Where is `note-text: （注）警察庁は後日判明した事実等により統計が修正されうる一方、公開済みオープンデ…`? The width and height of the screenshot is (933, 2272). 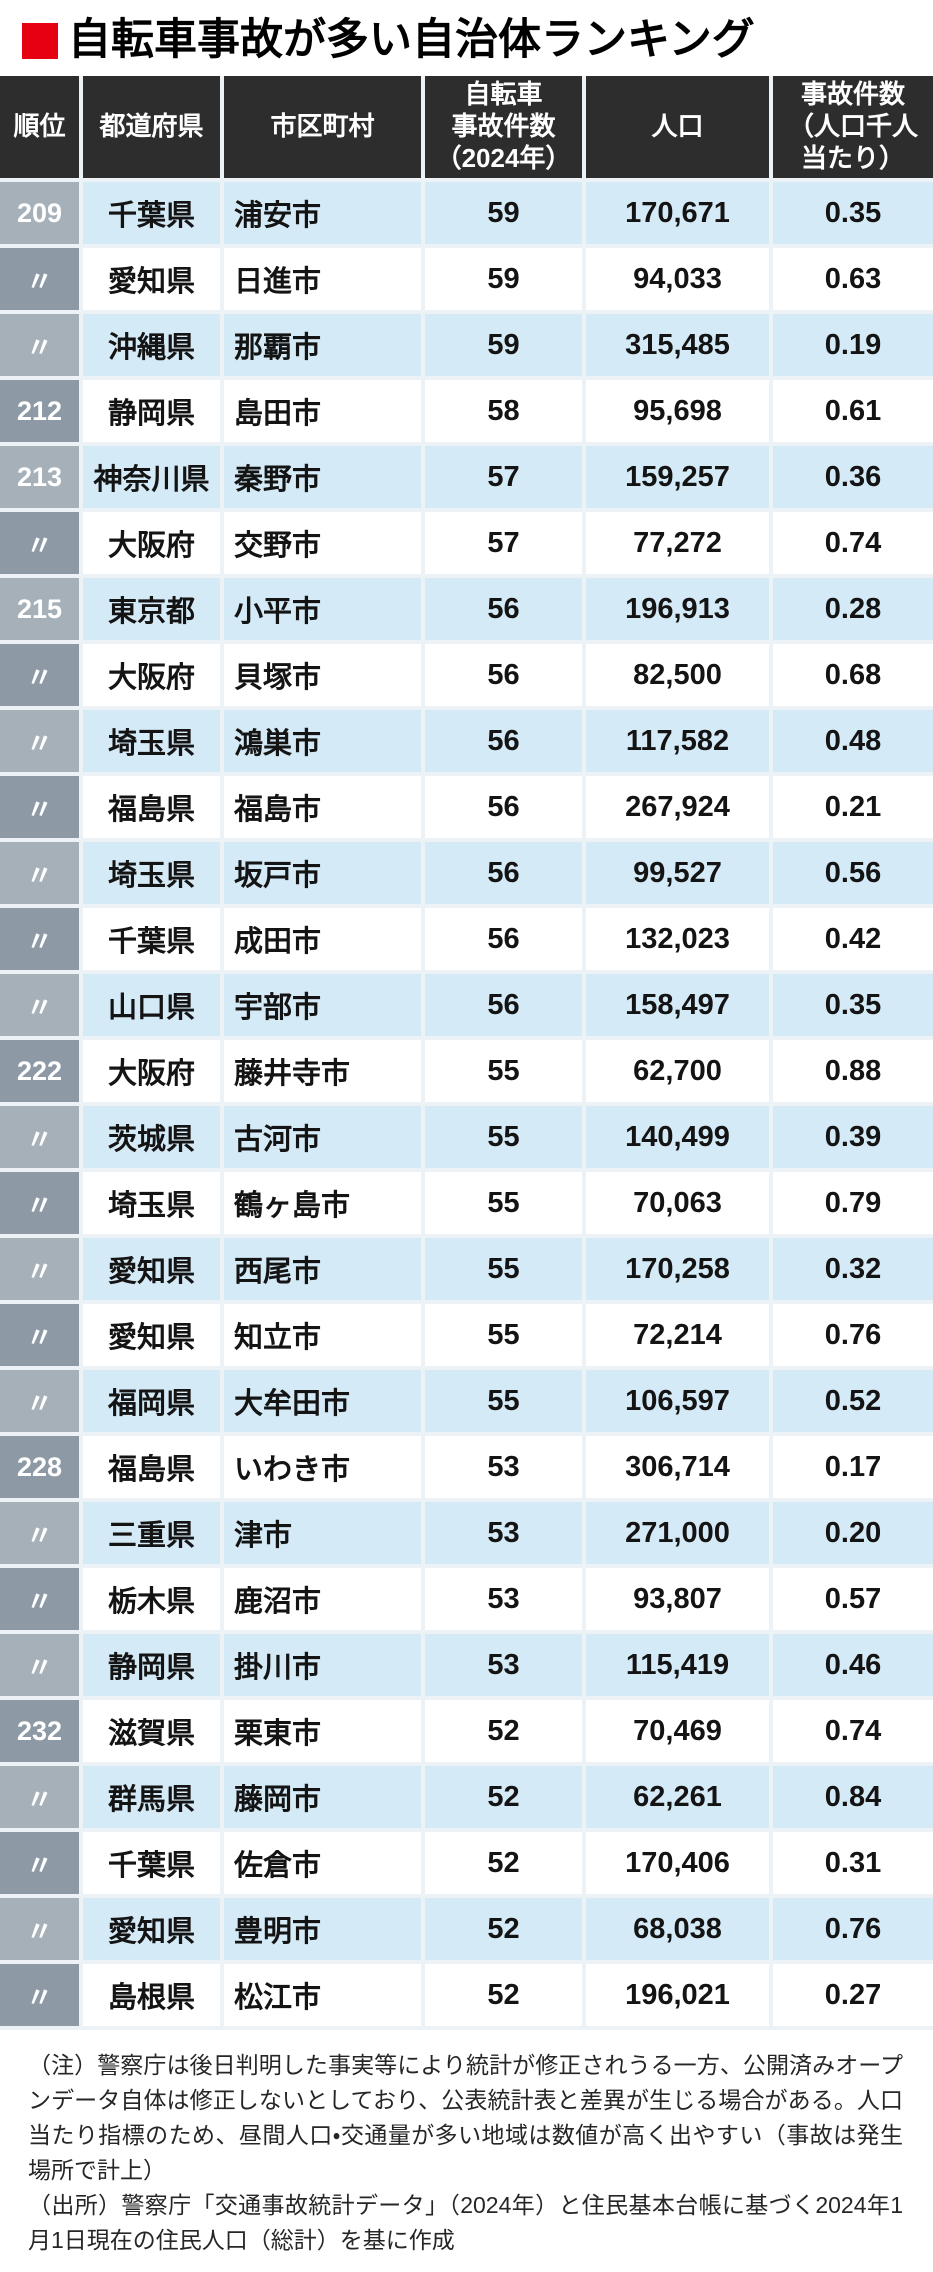 note-text: （注）警察庁は後日判明した事実等により統計が修正されうる一方、公開済みオープンデ… is located at coordinates (465, 2117).